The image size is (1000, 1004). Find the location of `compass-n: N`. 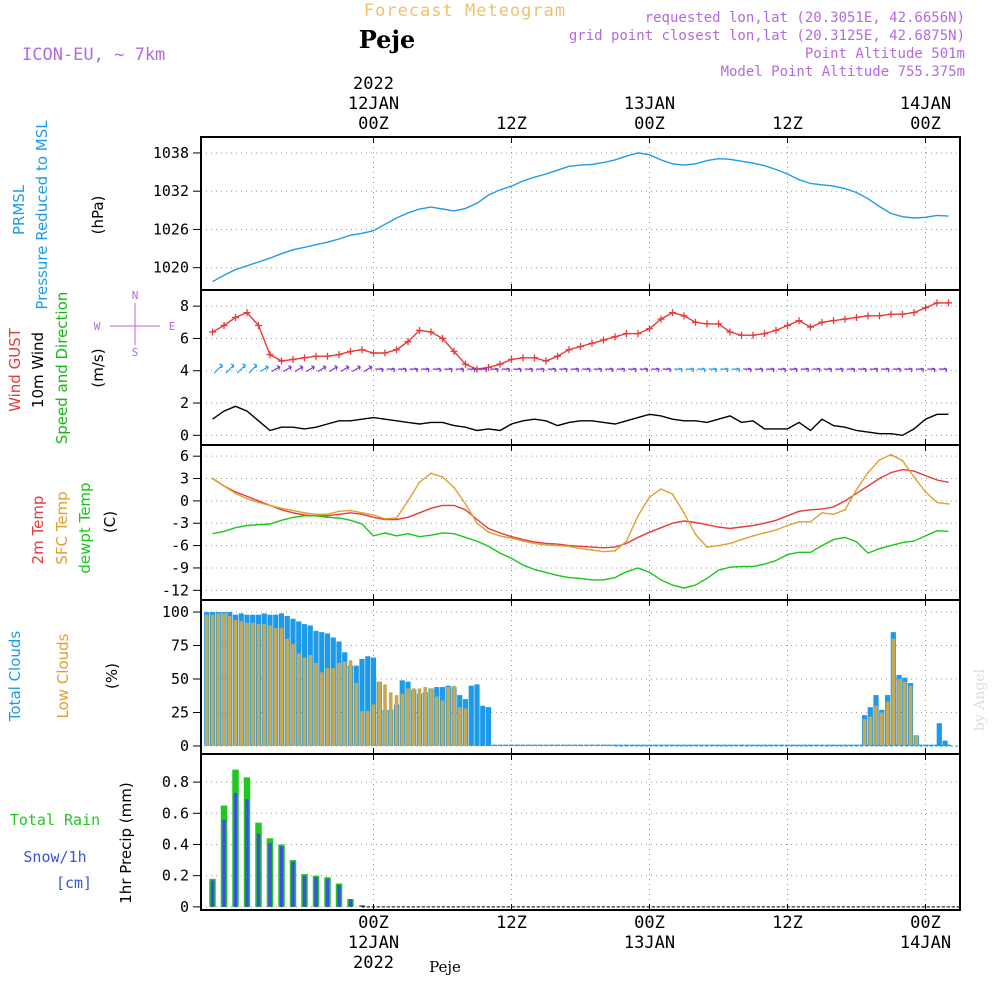

compass-n: N is located at coordinates (135, 295).